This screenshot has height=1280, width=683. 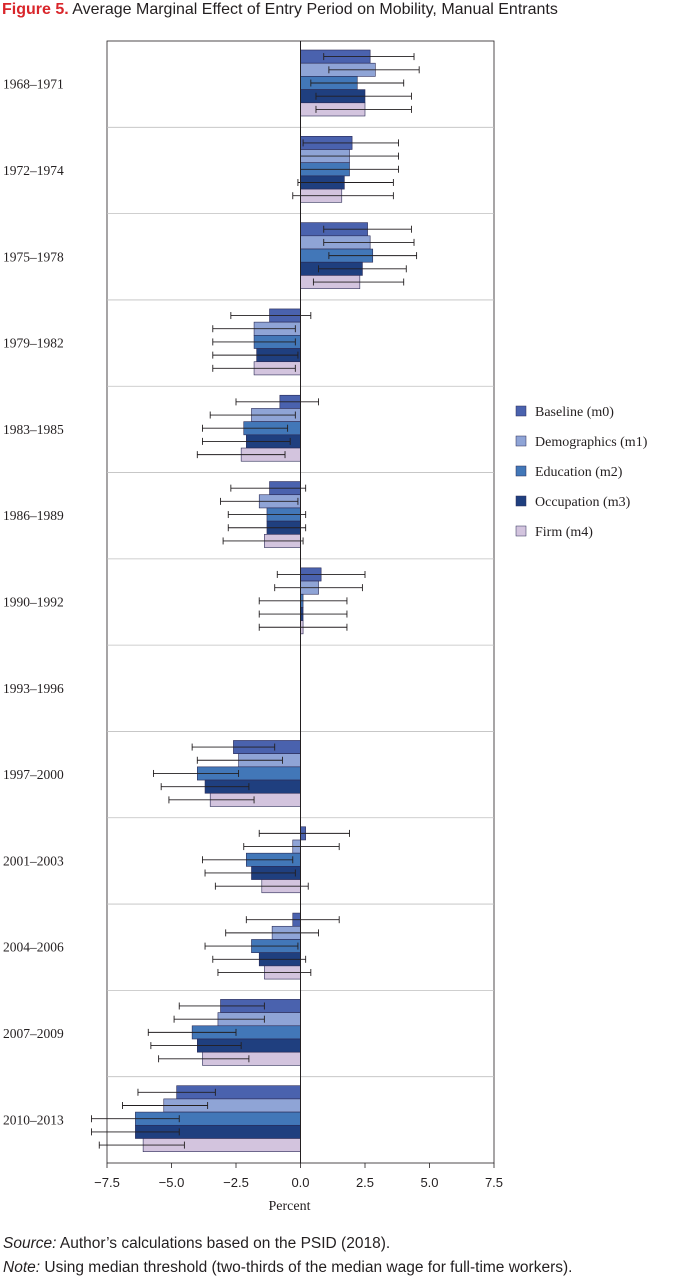 I want to click on legend-label: Education (m2), so click(x=579, y=472).